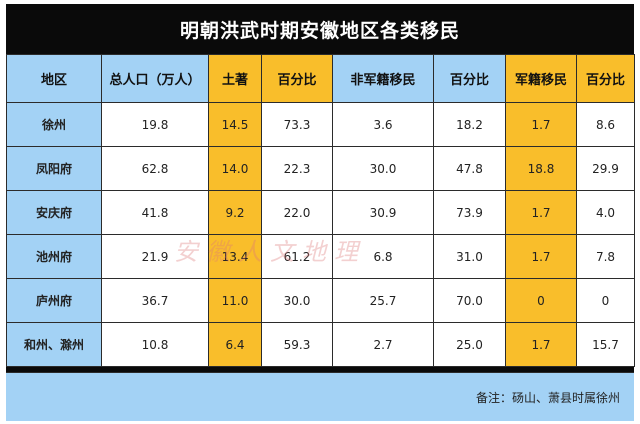 The image size is (640, 424). Describe the element at coordinates (320, 29) in the screenshot. I see `table-title: 明朝洪武时期安徽地区各类移民` at that location.